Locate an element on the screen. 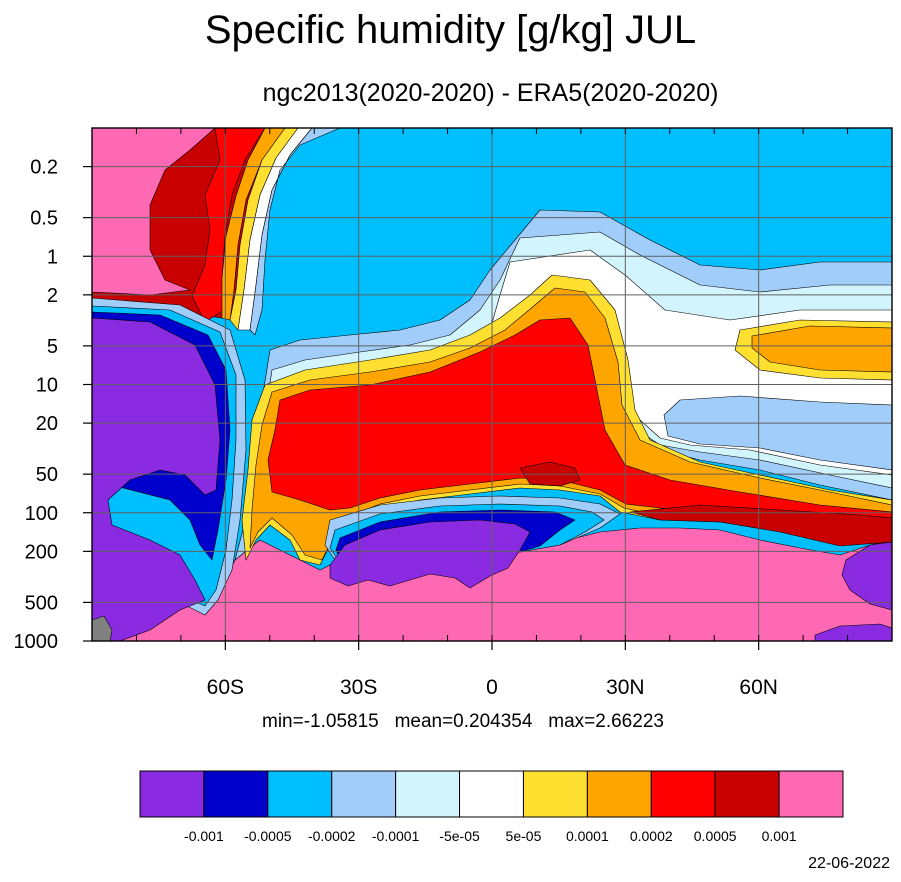 Image resolution: width=901 pixels, height=882 pixels. field-trop-purple-core is located at coordinates (430, 554).